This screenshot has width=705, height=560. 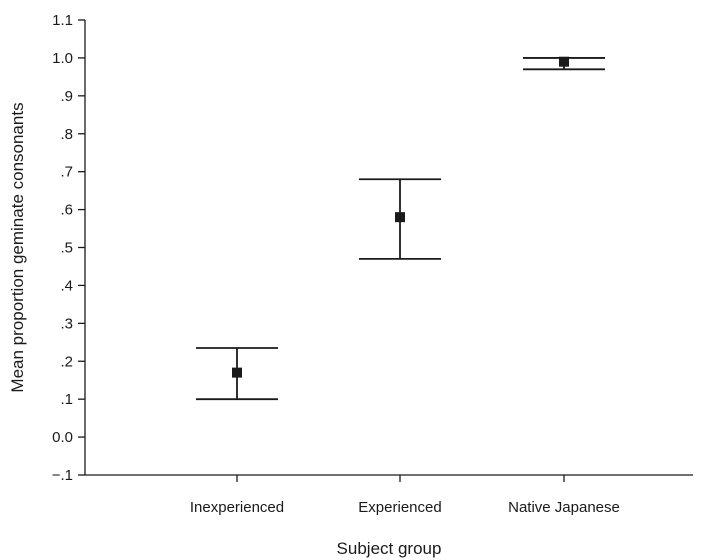 I want to click on x-tick-label: Inexperienced, so click(x=237, y=507).